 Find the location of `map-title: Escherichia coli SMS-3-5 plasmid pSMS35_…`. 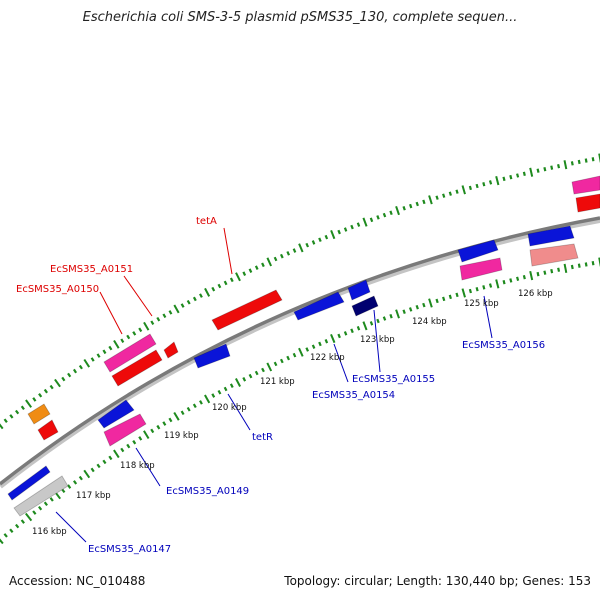

map-title: Escherichia coli SMS-3-5 plasmid pSMS35_… is located at coordinates (300, 17).